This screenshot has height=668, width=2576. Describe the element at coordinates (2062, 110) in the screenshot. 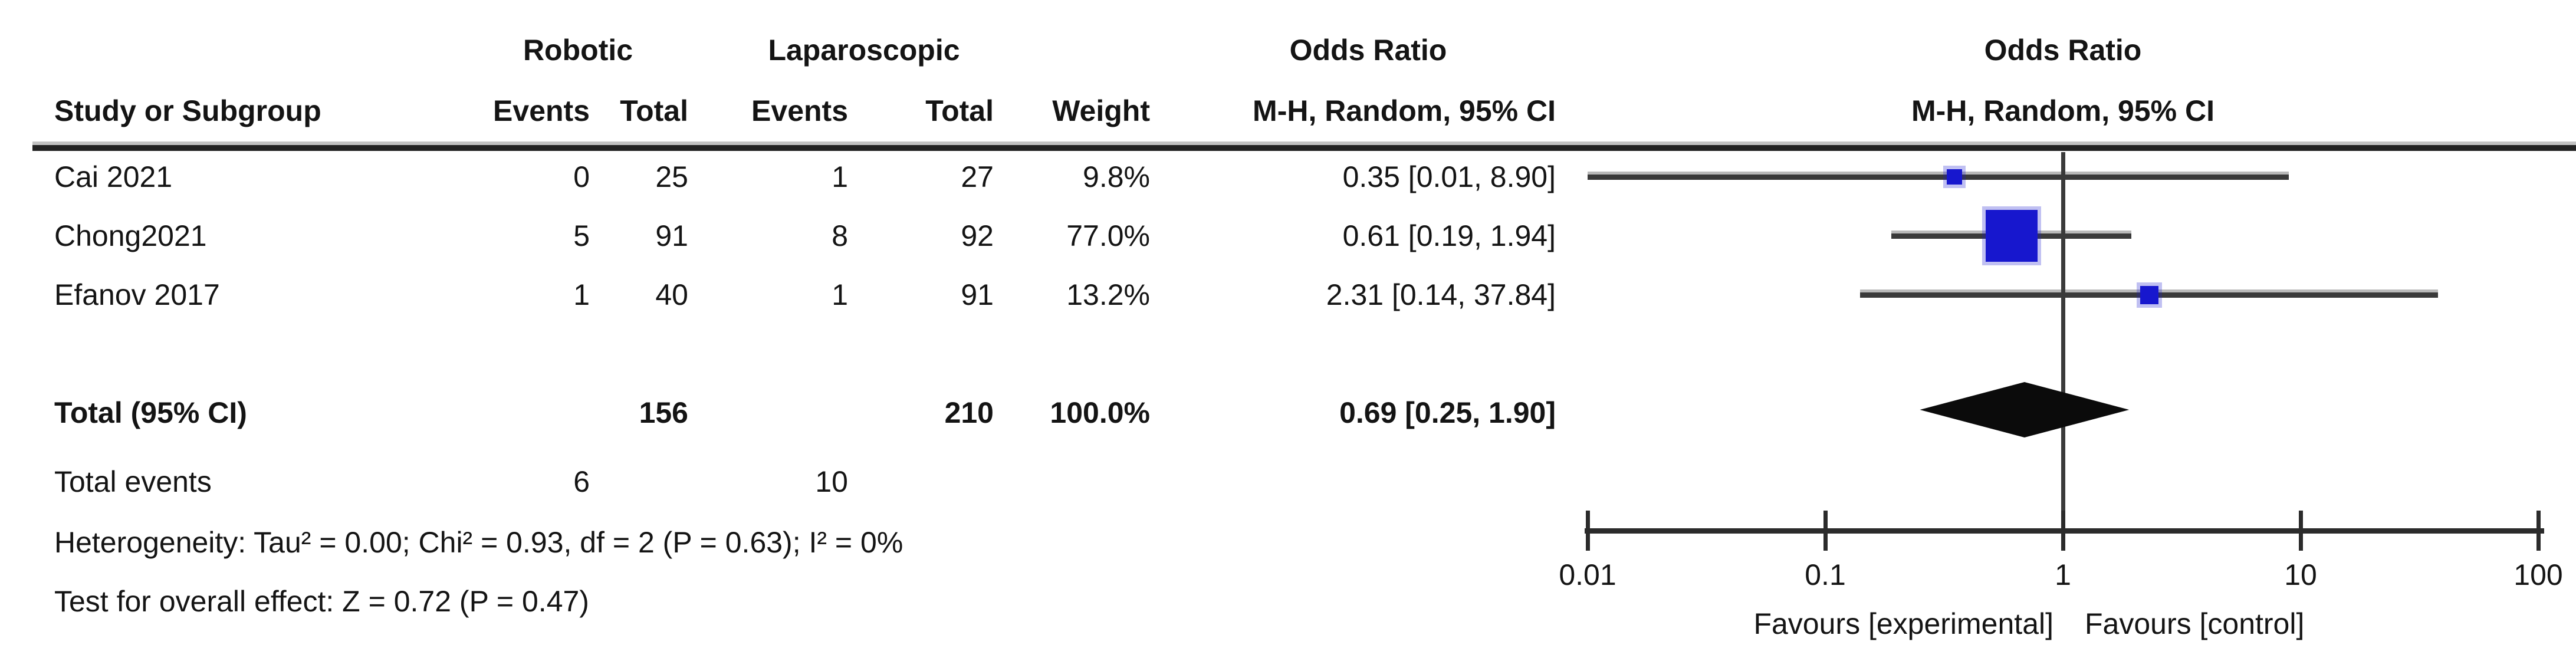

I see `col-mh-ci-plot: M-H, Random, 95% CI` at that location.